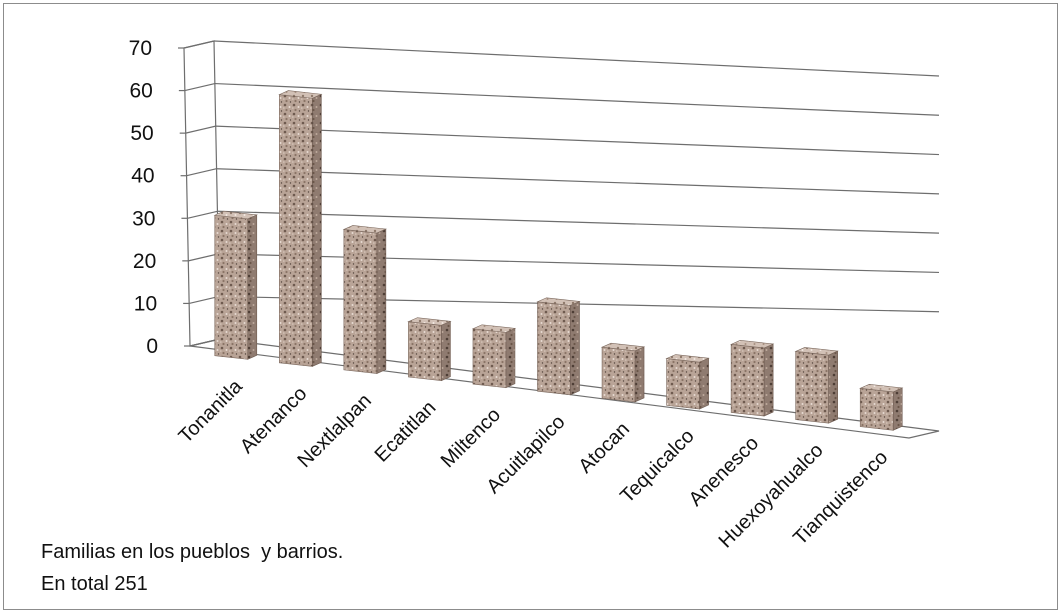  I want to click on y-tick-label: 50, so click(141, 133).